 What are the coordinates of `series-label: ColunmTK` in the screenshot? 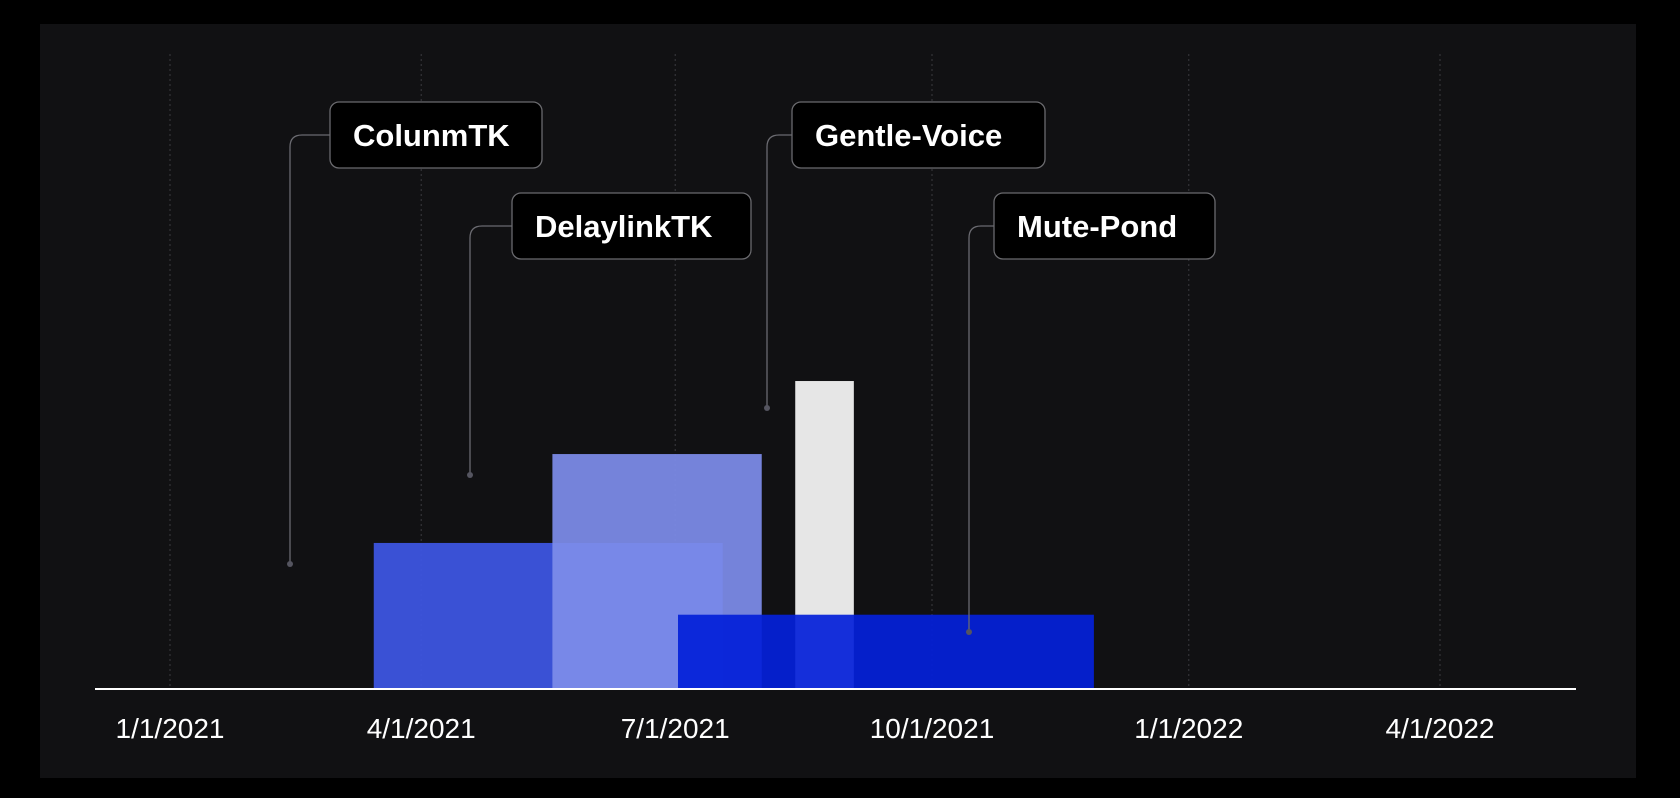 It's located at (431, 135).